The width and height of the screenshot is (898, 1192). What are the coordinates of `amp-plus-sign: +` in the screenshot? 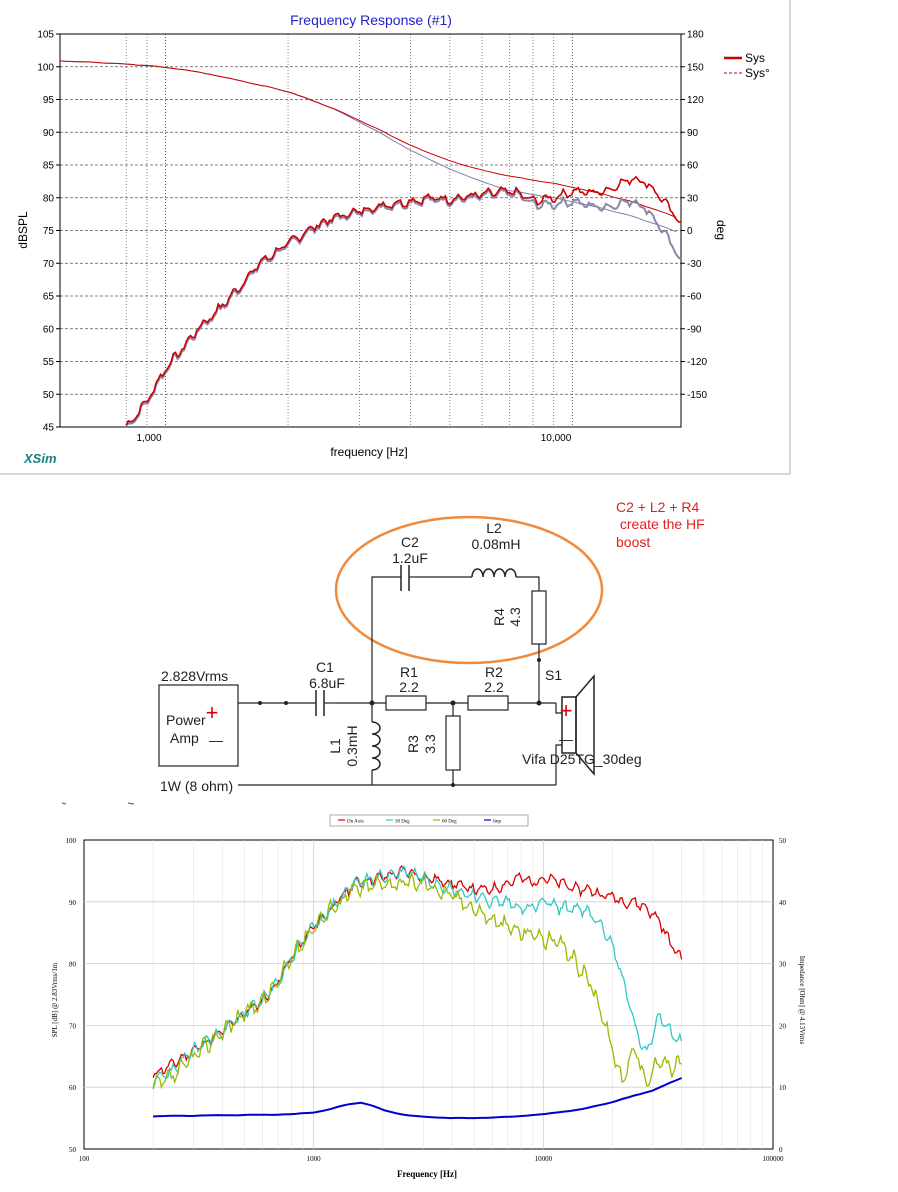 It's located at (212, 712).